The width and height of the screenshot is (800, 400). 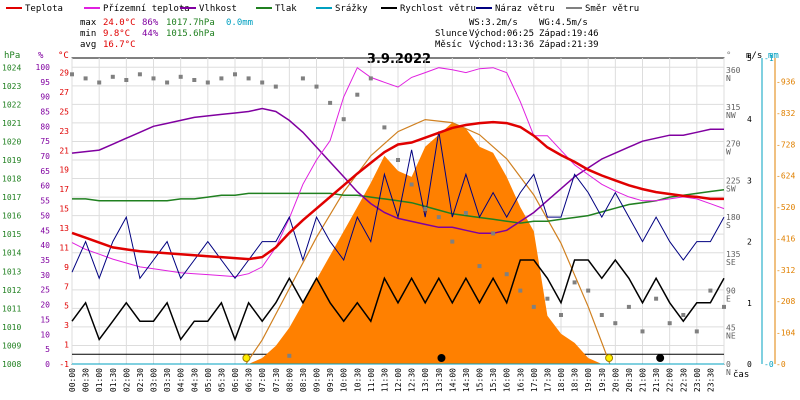 What do you see at coordinates (749, 58) in the screenshot?
I see `wind-tick-label: 5` at bounding box center [749, 58].